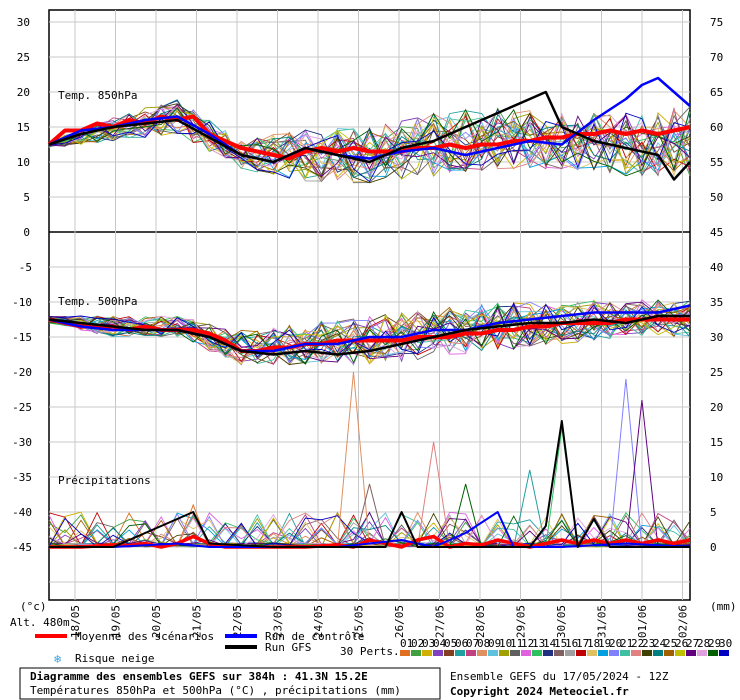 The image size is (740, 700). What do you see at coordinates (22, 372) in the screenshot?
I see `y-tick-label-left: -20` at bounding box center [22, 372].